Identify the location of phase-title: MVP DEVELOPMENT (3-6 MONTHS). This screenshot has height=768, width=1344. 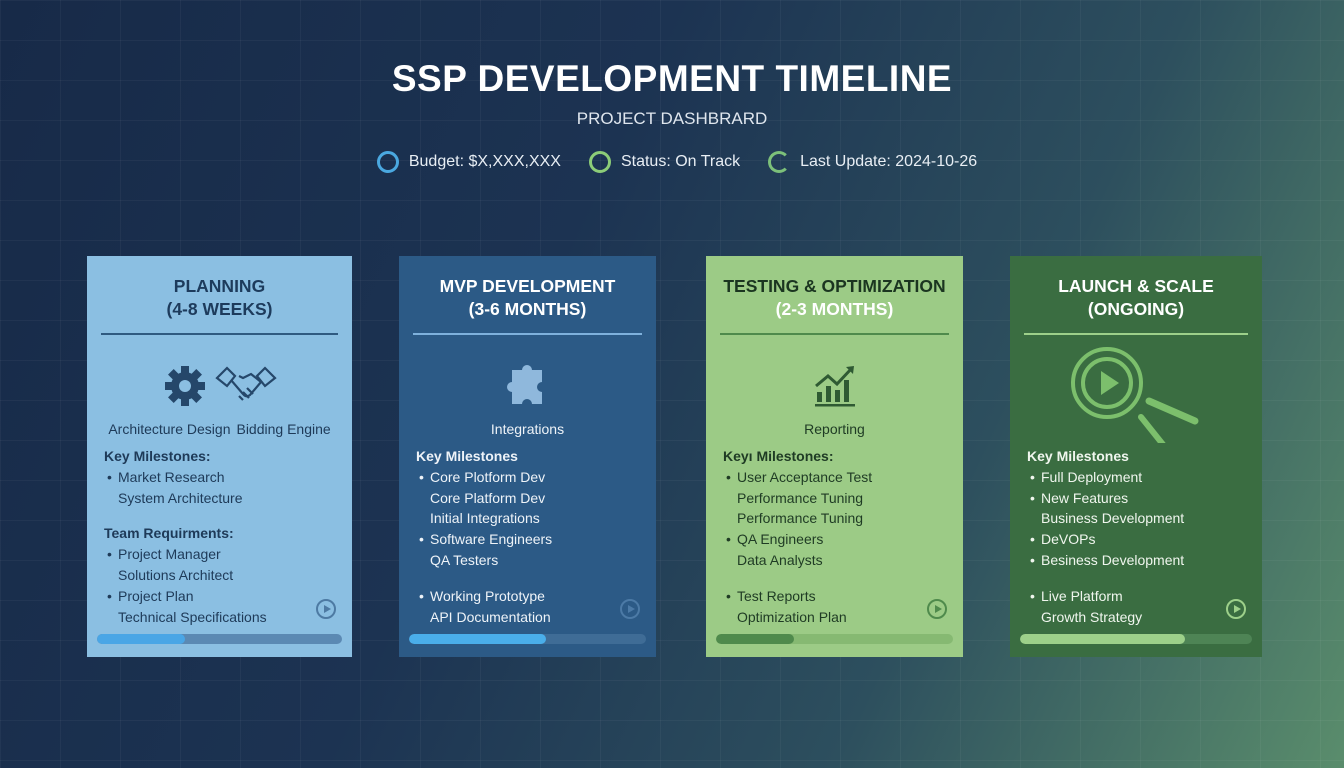
(527, 298).